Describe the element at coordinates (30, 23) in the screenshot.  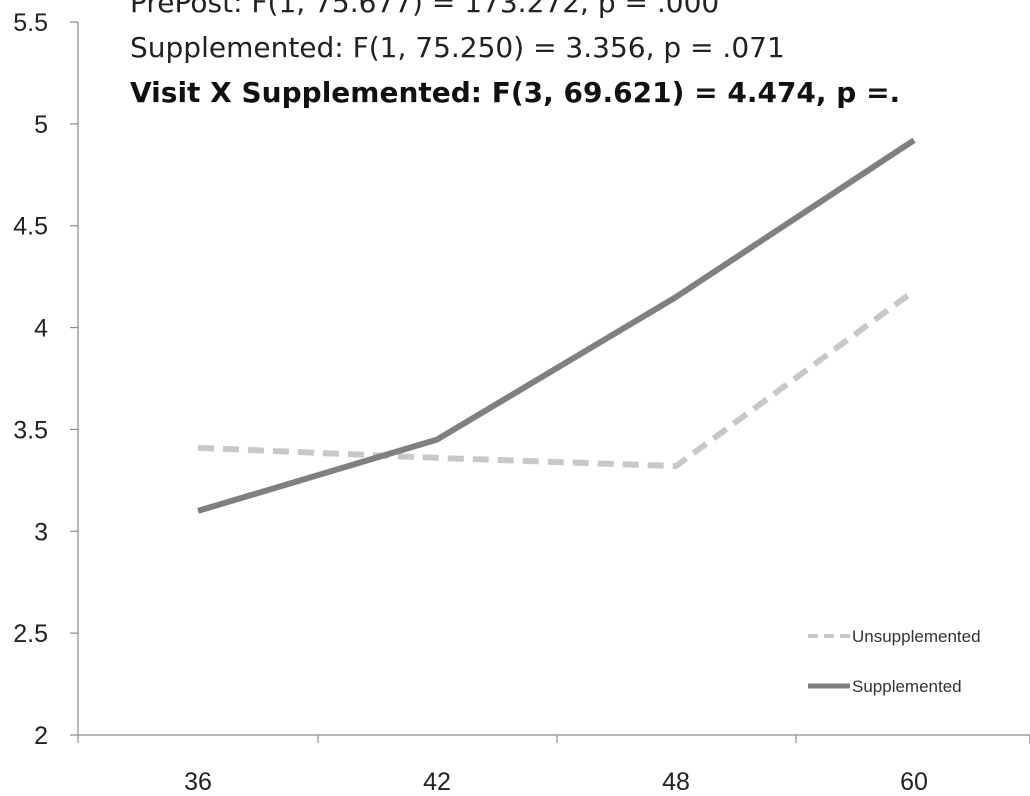
I see `y-tick-label: 5.5` at that location.